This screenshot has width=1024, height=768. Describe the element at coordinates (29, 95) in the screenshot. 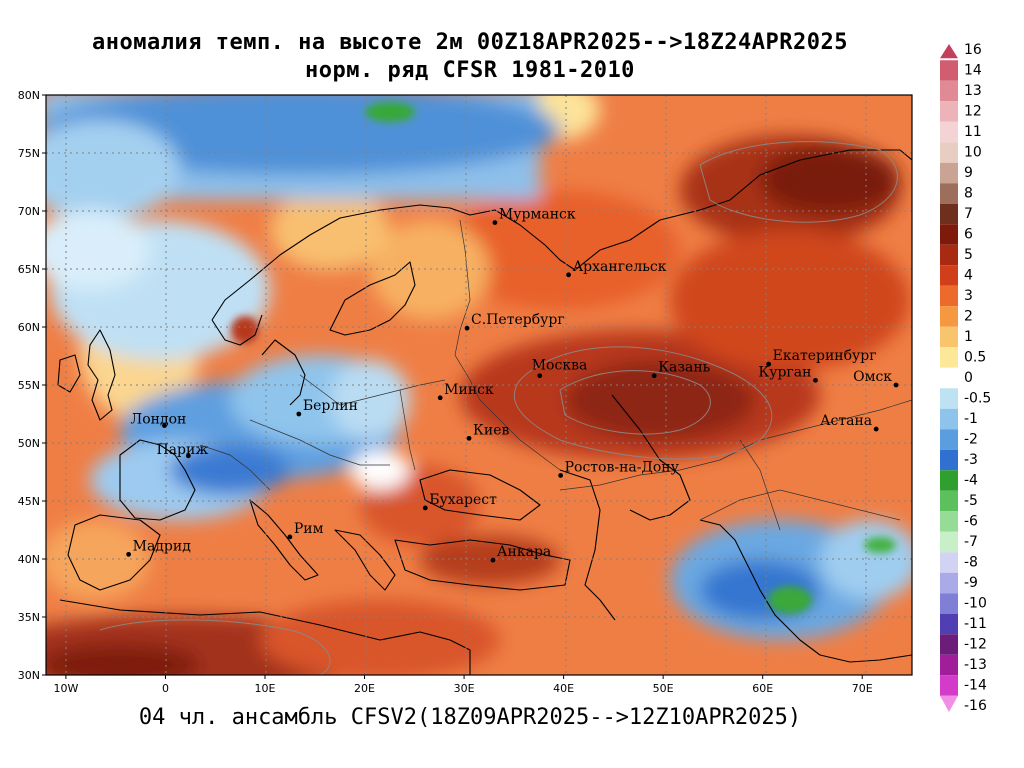

I see `lat-tick-label: 80N` at that location.